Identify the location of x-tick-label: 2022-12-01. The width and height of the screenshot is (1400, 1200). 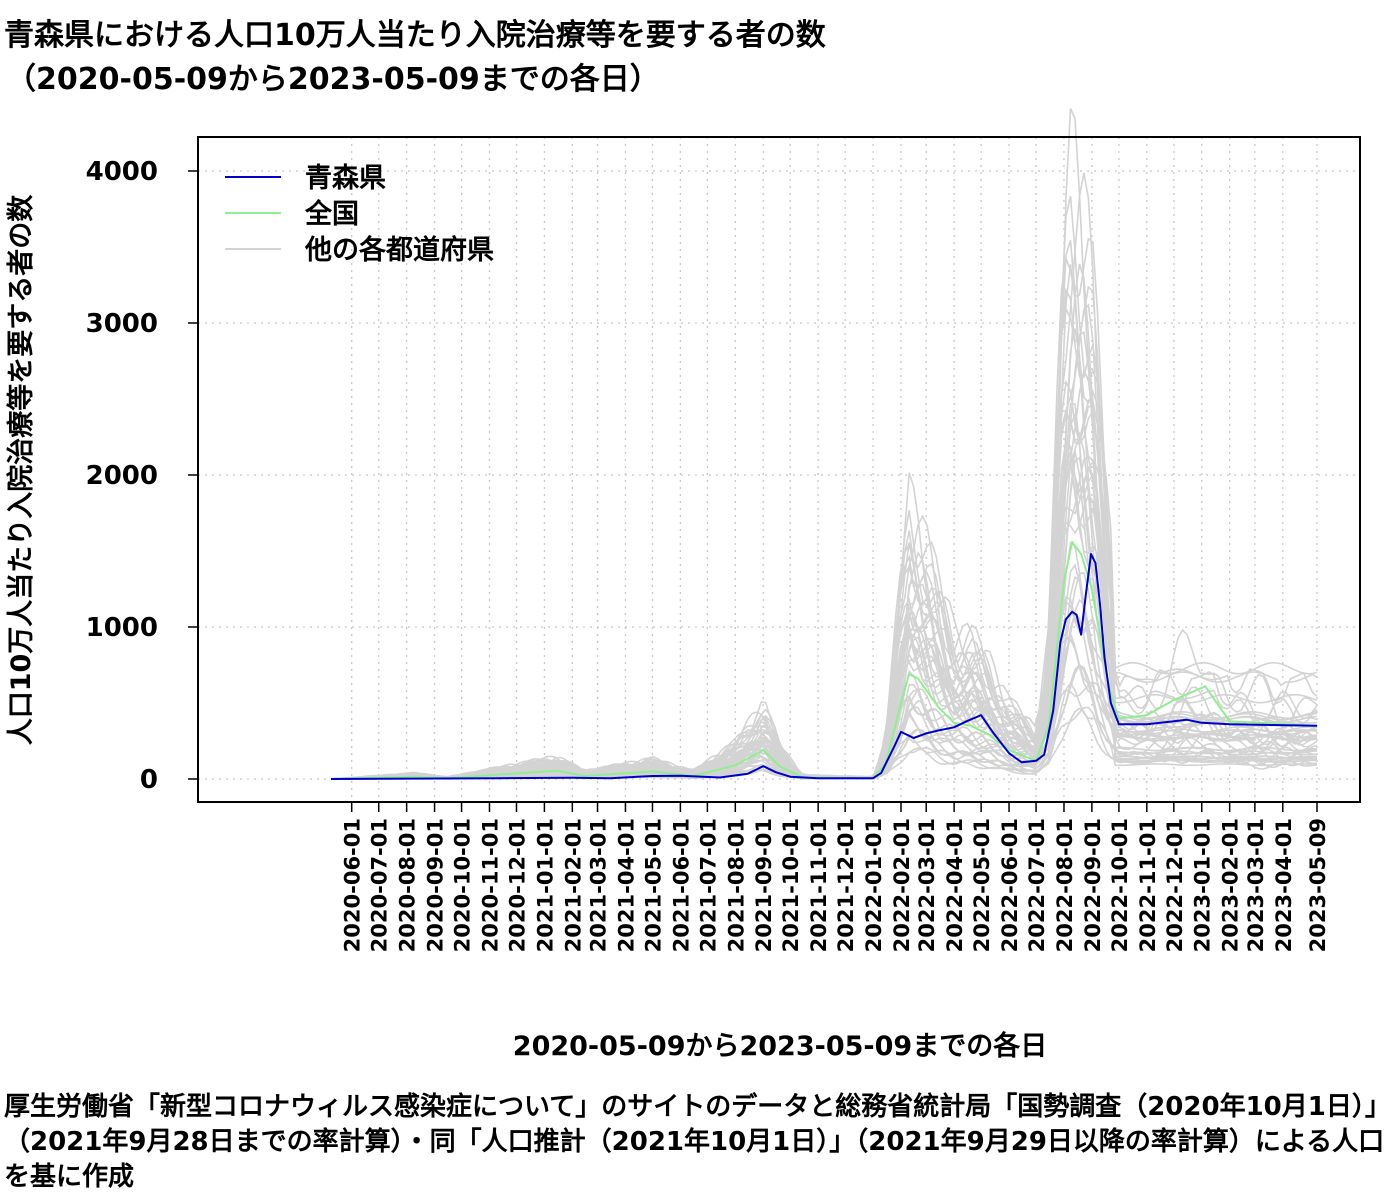
(1175, 885).